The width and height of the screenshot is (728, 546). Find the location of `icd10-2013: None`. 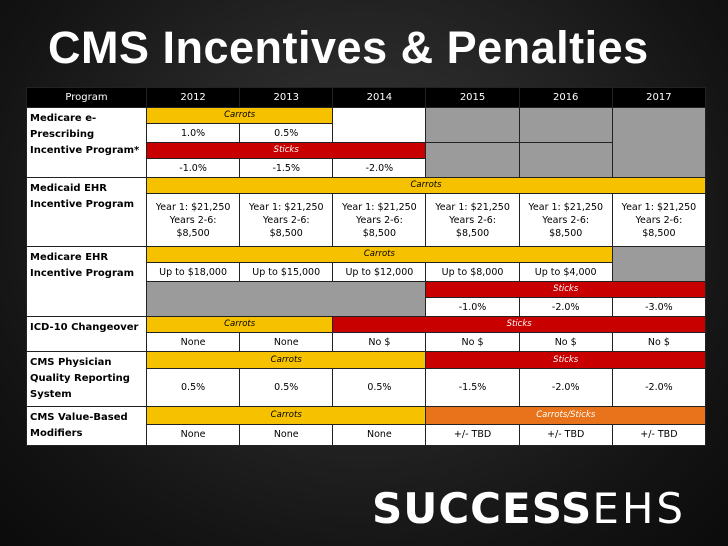

icd10-2013: None is located at coordinates (286, 342).